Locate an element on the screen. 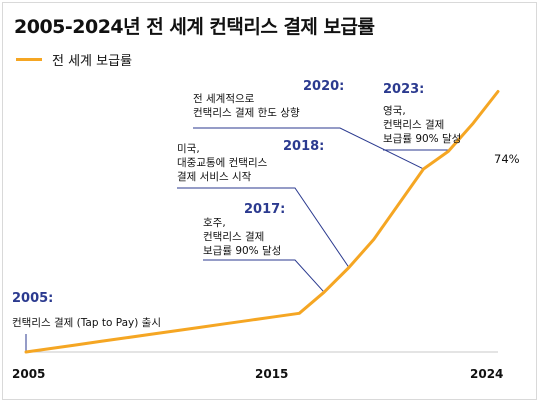 This screenshot has height=404, width=541. legend: 전 세계 보급률 is located at coordinates (74, 59).